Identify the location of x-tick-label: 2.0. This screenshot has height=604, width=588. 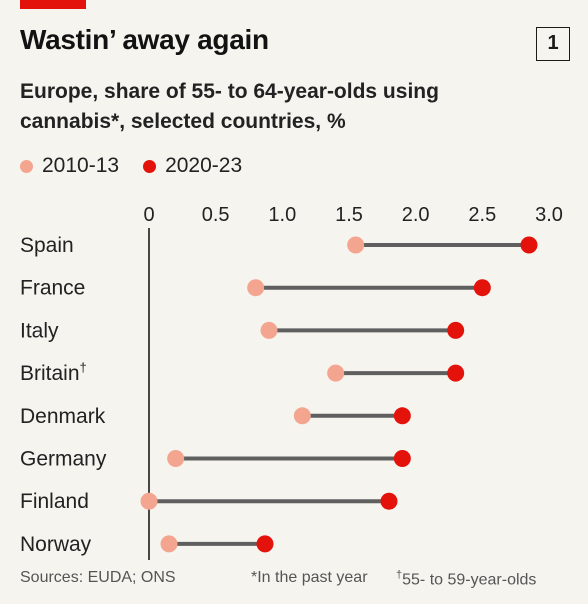
(416, 215).